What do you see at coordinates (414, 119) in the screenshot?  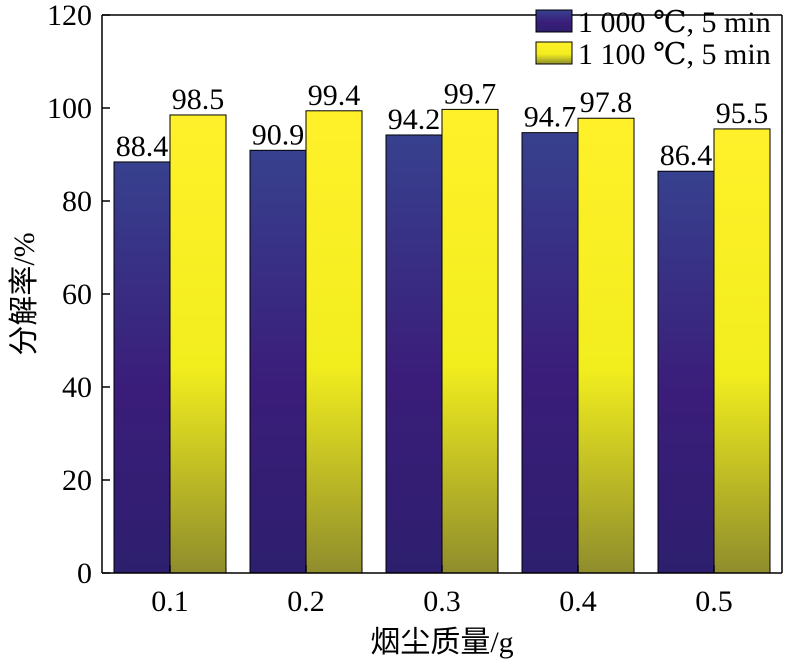 I see `data-label-series-1-0.3: 94.2` at bounding box center [414, 119].